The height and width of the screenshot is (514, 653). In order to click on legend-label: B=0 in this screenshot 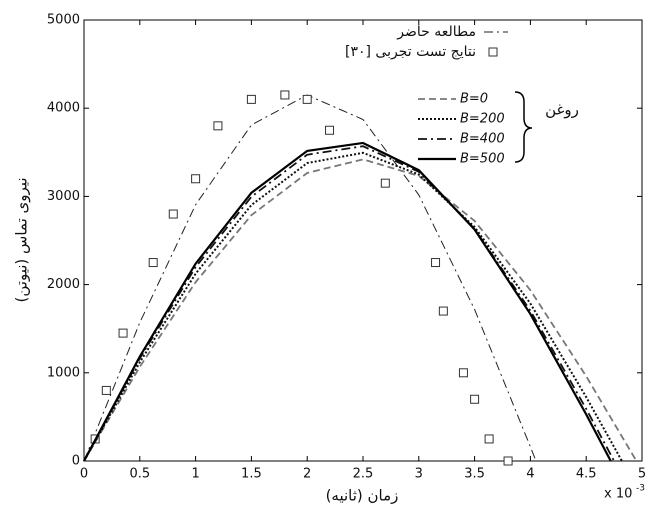, I will do `click(474, 99)`.